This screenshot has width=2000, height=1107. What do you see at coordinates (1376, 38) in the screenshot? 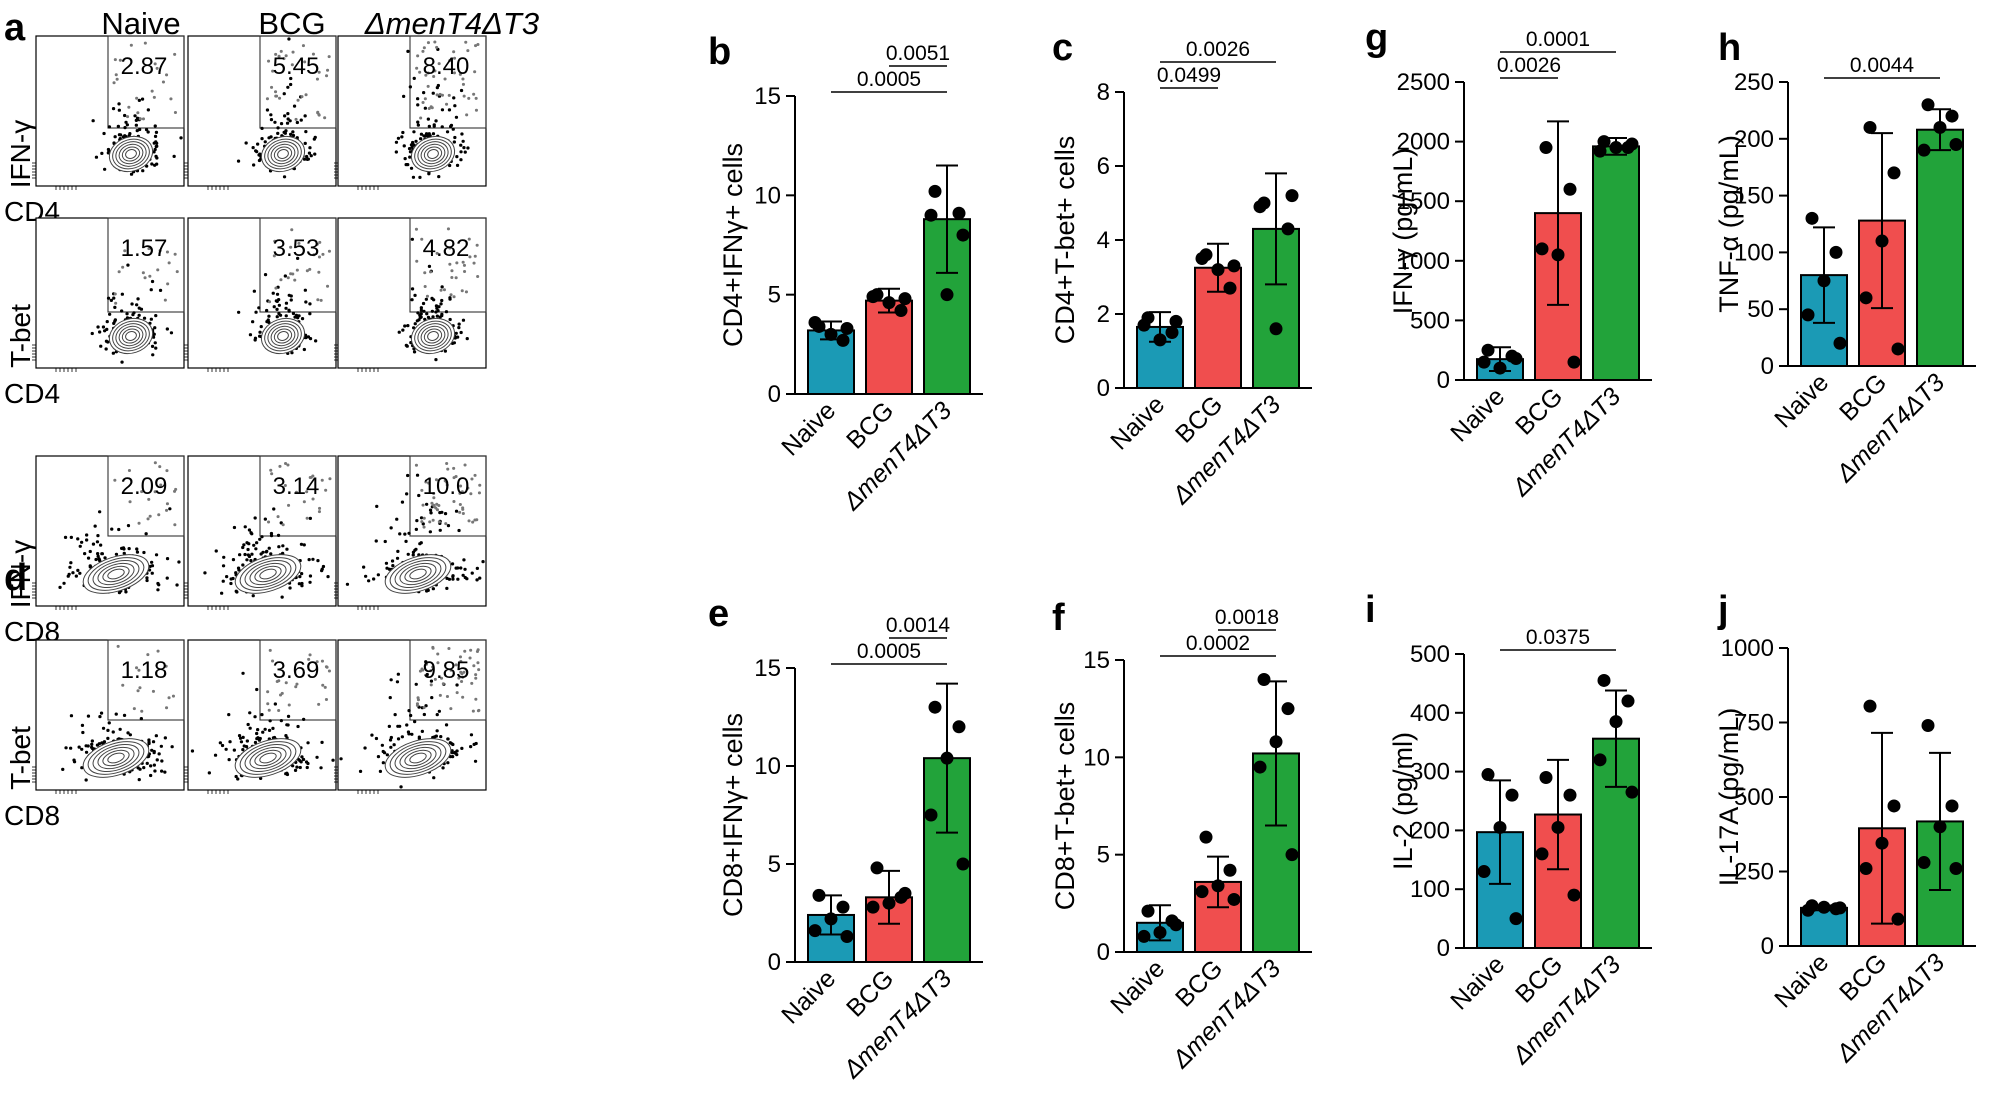
I see `panel-letter-g: g` at bounding box center [1376, 38].